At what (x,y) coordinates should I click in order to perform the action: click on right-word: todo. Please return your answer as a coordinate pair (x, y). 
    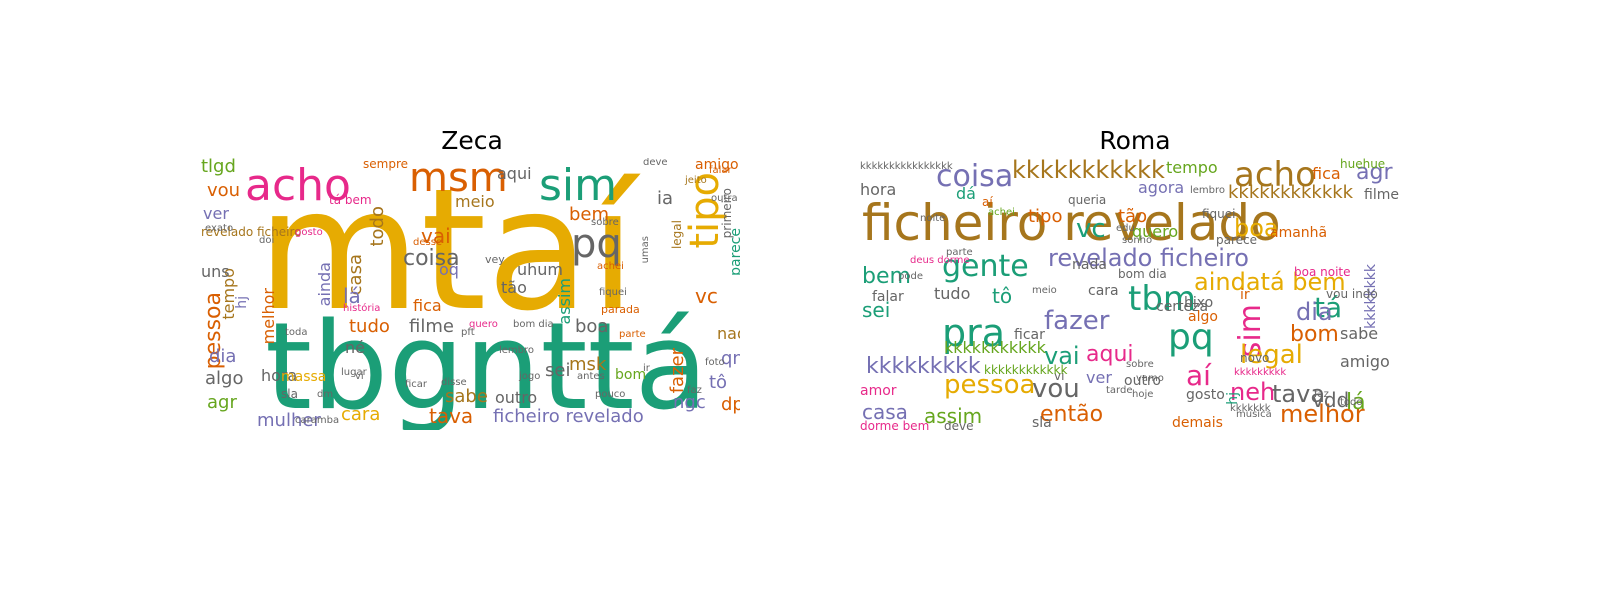
    Looking at the image, I should click on (1351, 402).